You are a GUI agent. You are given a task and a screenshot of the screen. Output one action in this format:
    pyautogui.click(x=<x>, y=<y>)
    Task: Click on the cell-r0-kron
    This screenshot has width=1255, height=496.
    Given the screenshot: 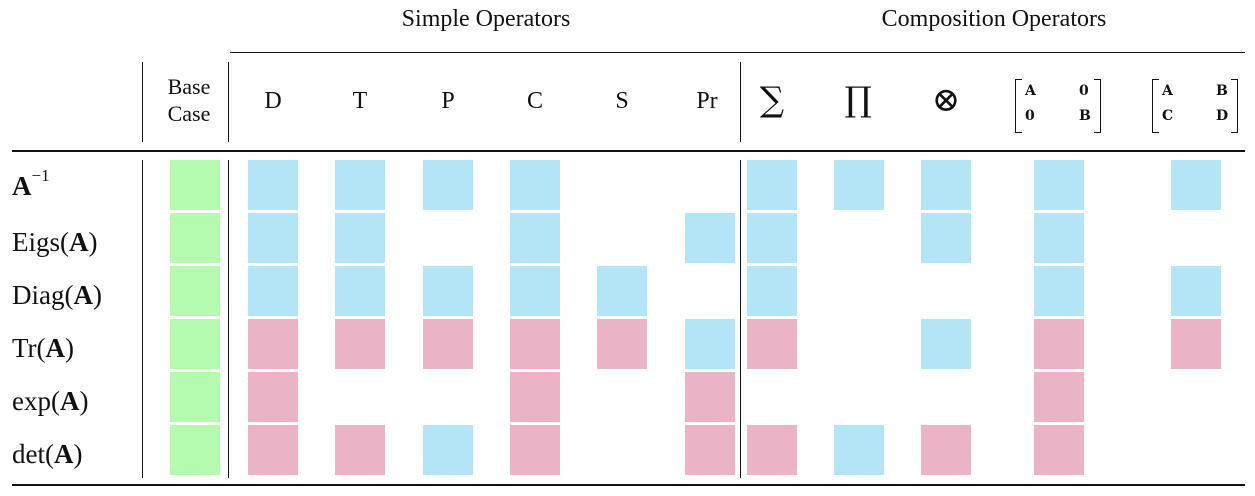 What is the action you would take?
    pyautogui.click(x=946, y=185)
    